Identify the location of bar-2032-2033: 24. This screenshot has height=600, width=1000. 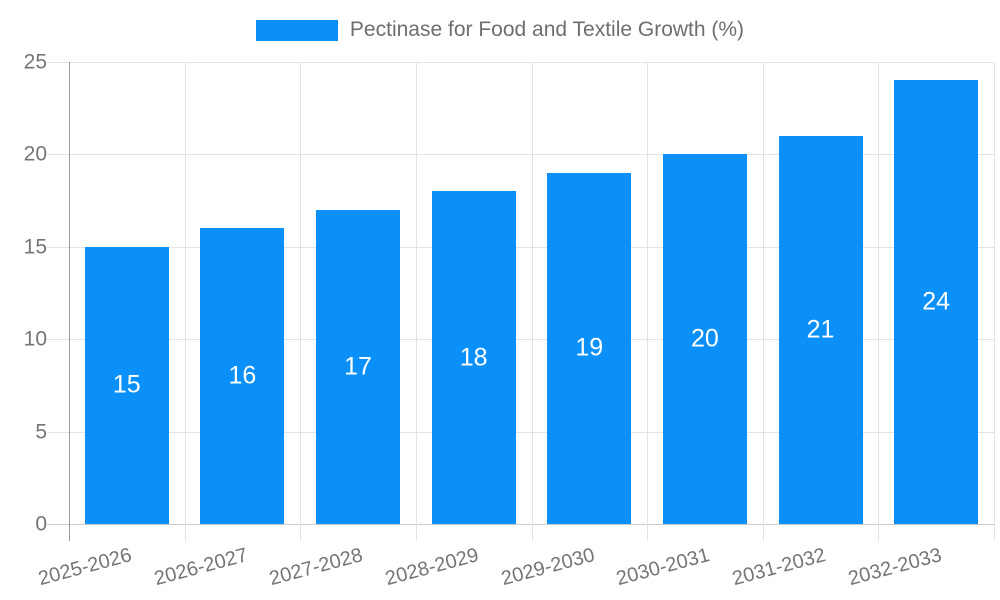
(936, 302).